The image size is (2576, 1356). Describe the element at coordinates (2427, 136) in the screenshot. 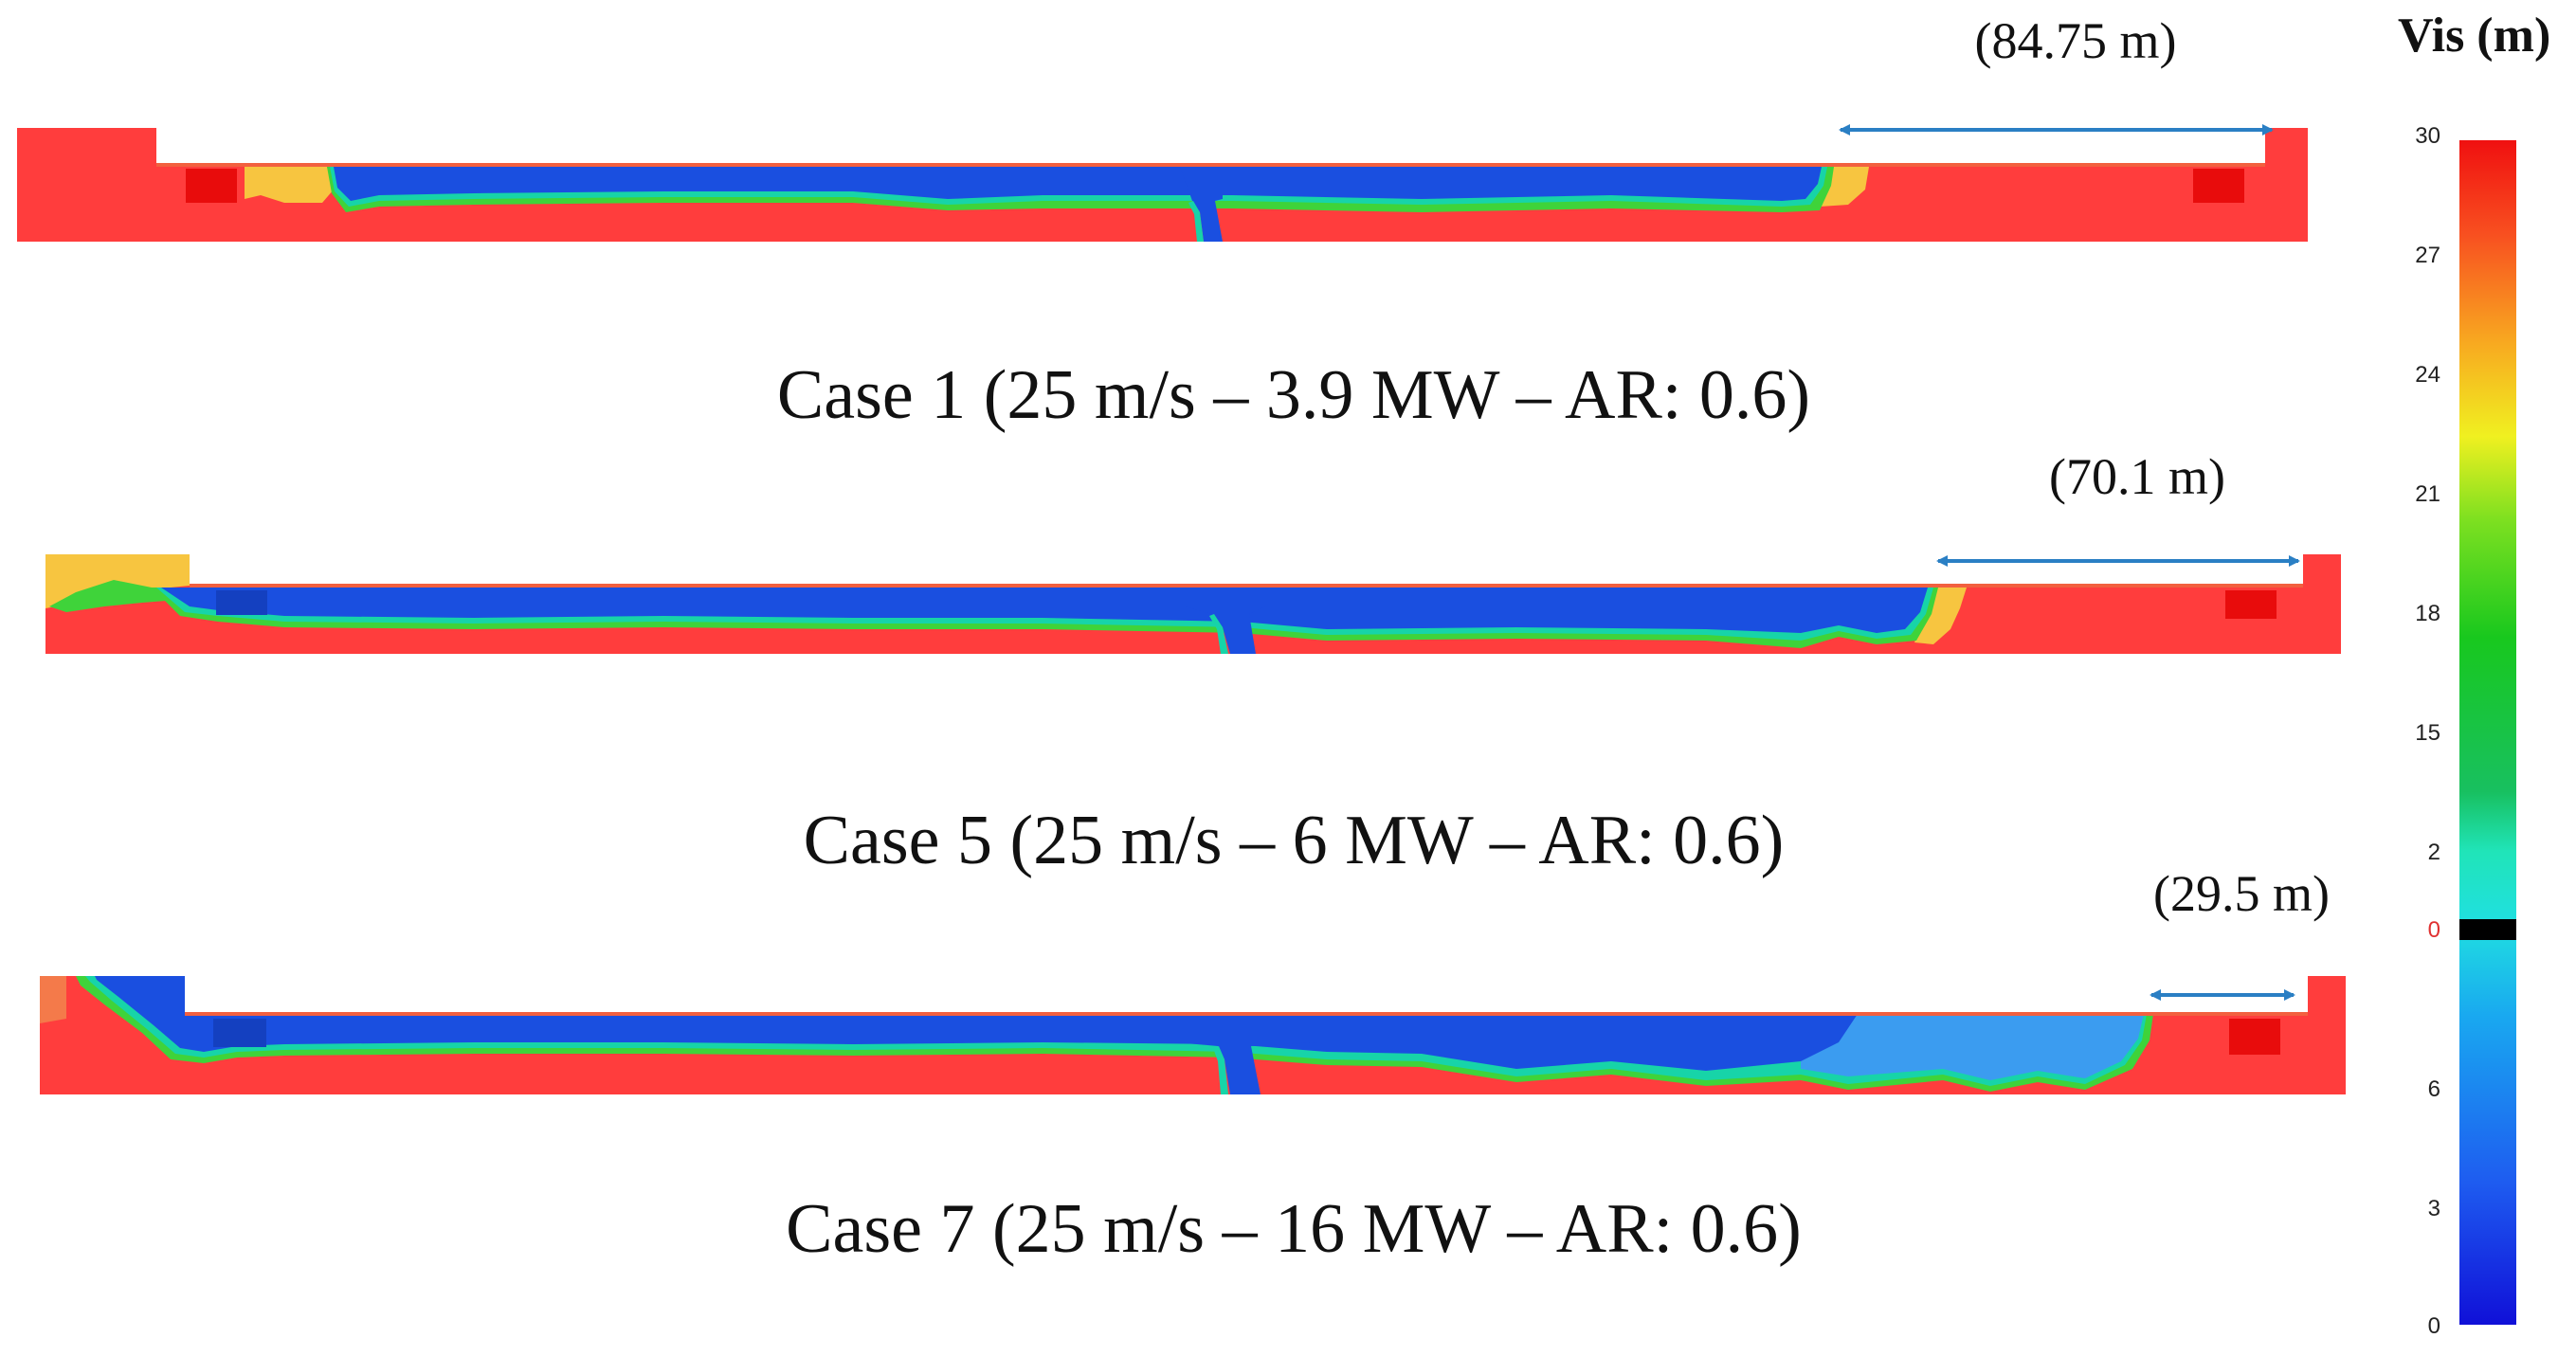

I see `colorbar-tick-label: 30` at that location.